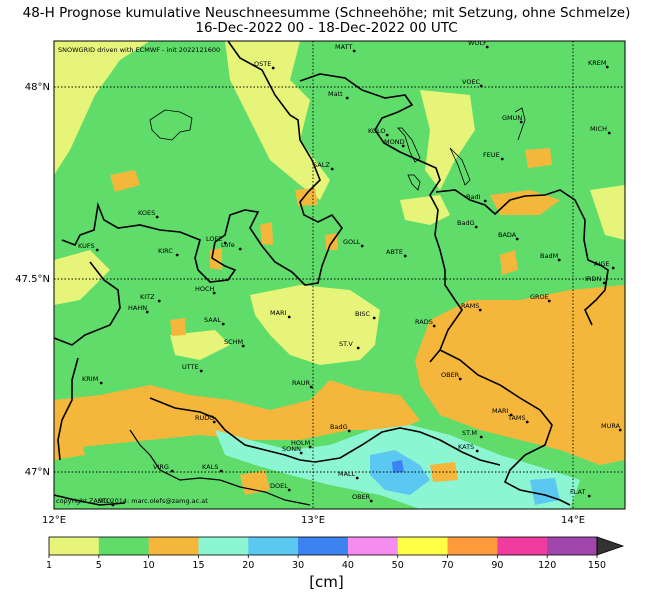 The width and height of the screenshot is (653, 600). I want to click on station-label: LOFE, so click(214, 239).